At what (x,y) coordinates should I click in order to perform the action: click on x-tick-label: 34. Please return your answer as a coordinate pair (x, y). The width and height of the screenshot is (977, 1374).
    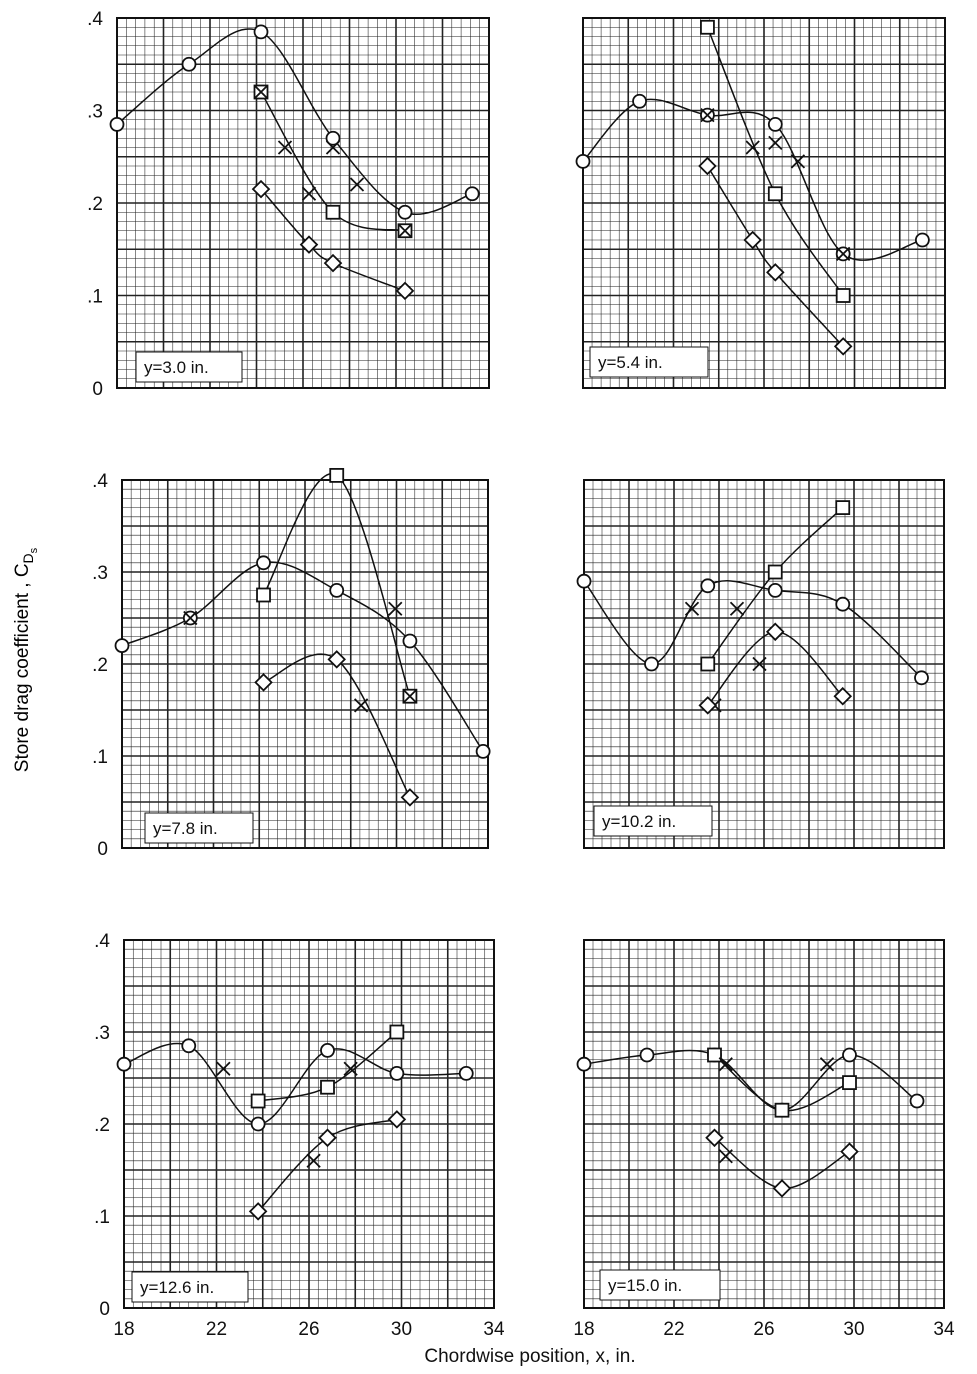
    Looking at the image, I should click on (944, 1329).